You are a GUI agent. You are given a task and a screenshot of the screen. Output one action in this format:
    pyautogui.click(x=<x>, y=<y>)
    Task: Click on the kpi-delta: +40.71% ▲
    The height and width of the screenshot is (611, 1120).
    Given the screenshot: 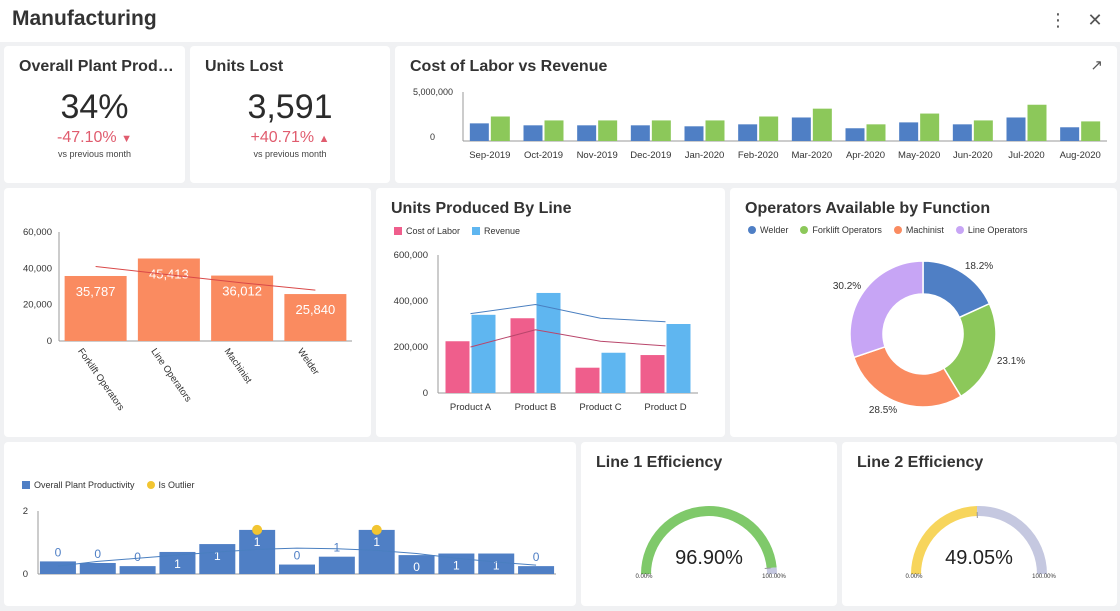 What is the action you would take?
    pyautogui.click(x=290, y=137)
    